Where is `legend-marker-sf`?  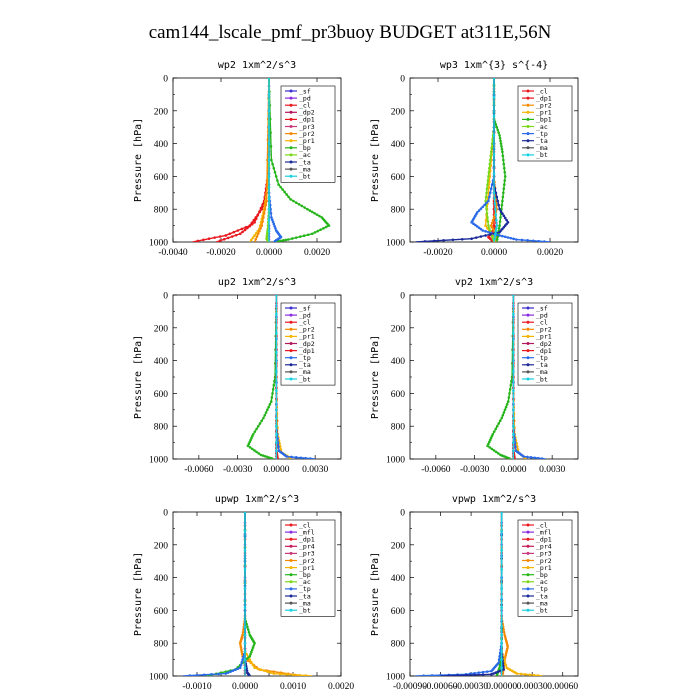
legend-marker-sf is located at coordinates (291, 91).